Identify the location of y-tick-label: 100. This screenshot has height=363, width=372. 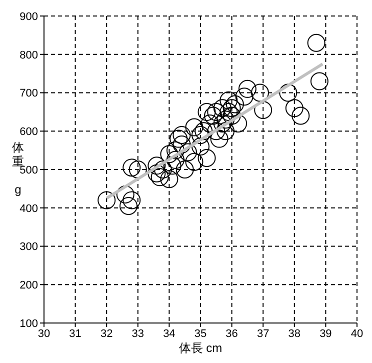
(29, 324).